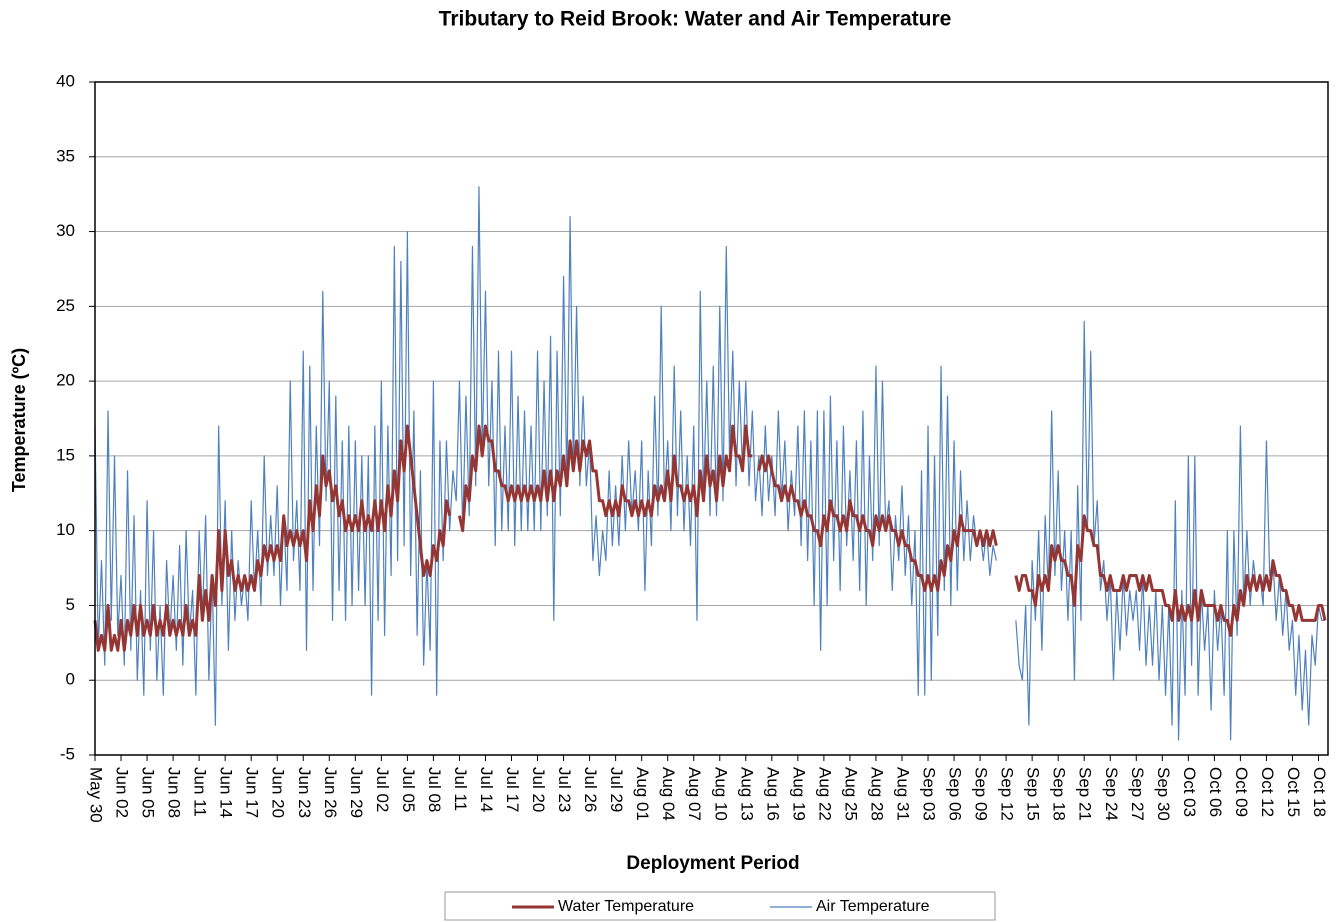 The image size is (1336, 922). I want to click on x-tick-label: Sep 18, so click(1059, 794).